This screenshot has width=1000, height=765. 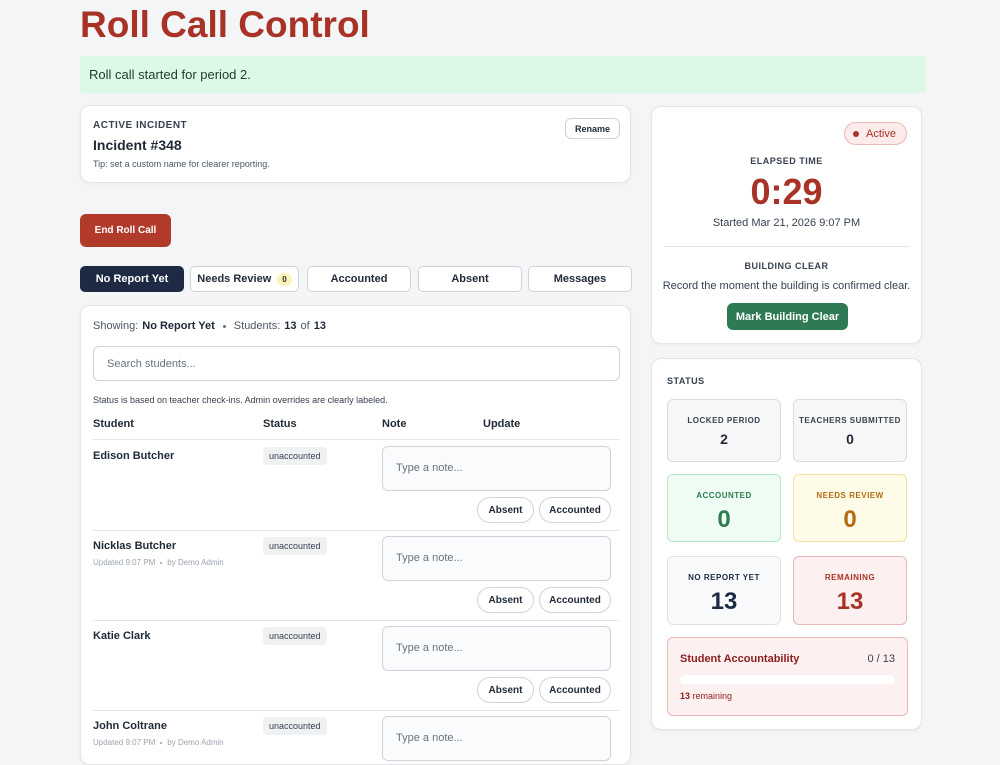 I want to click on incident-name: Incident #348, so click(x=137, y=145).